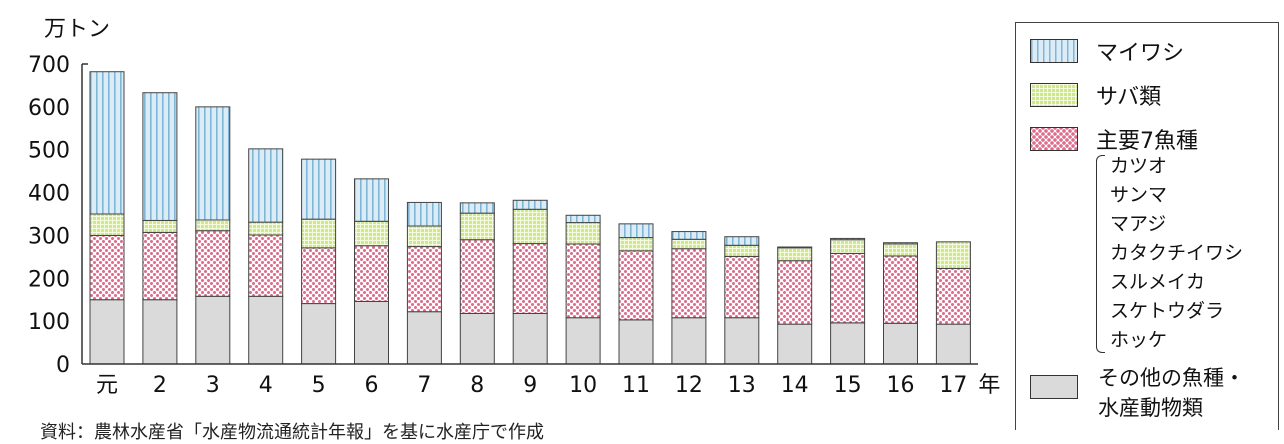 The width and height of the screenshot is (1284, 444). I want to click on x-tick-label: 11, so click(636, 385).